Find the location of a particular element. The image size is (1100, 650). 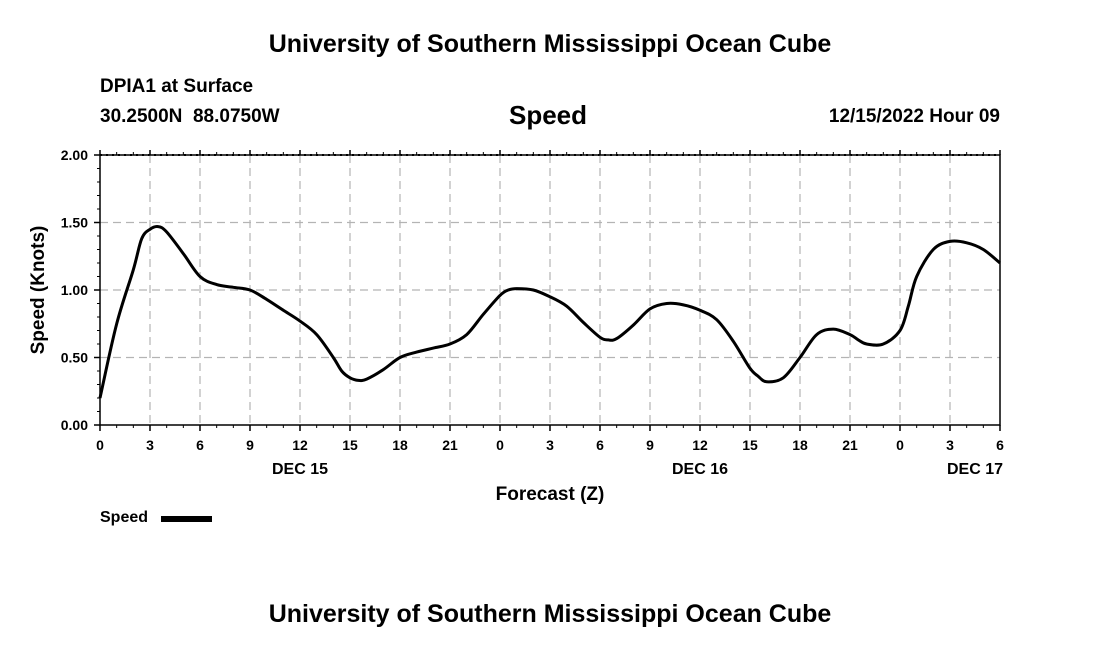

day-label: DEC 17 is located at coordinates (975, 469).